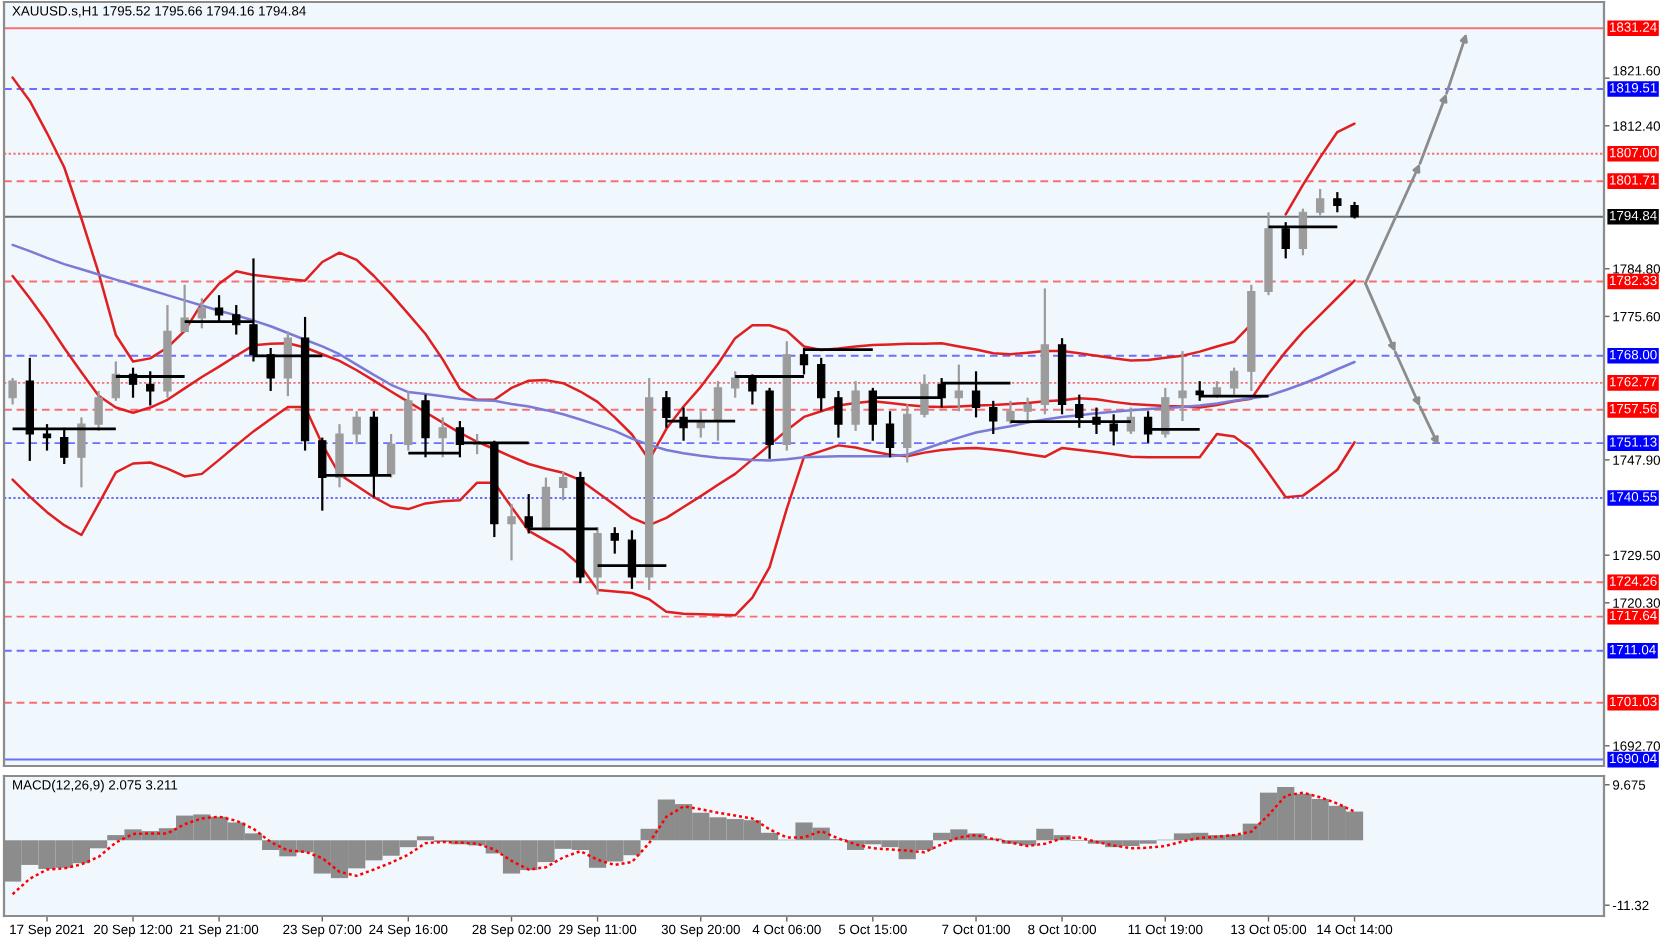  Describe the element at coordinates (683, 843) in the screenshot. I see `line-series` at that location.